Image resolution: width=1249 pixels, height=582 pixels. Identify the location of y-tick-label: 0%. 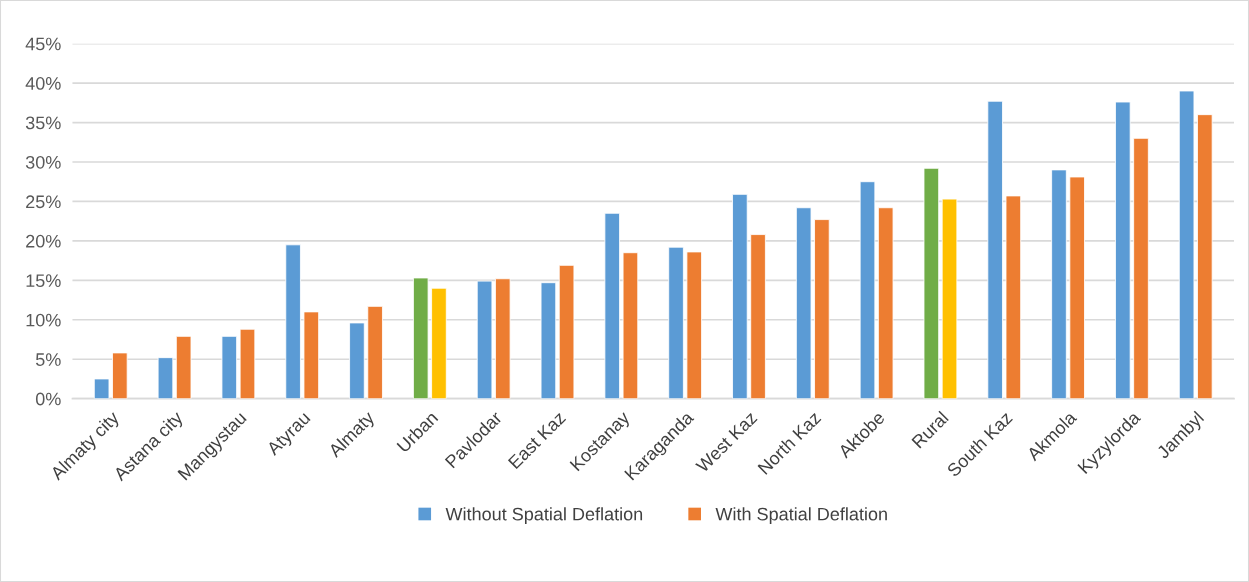
(48, 399).